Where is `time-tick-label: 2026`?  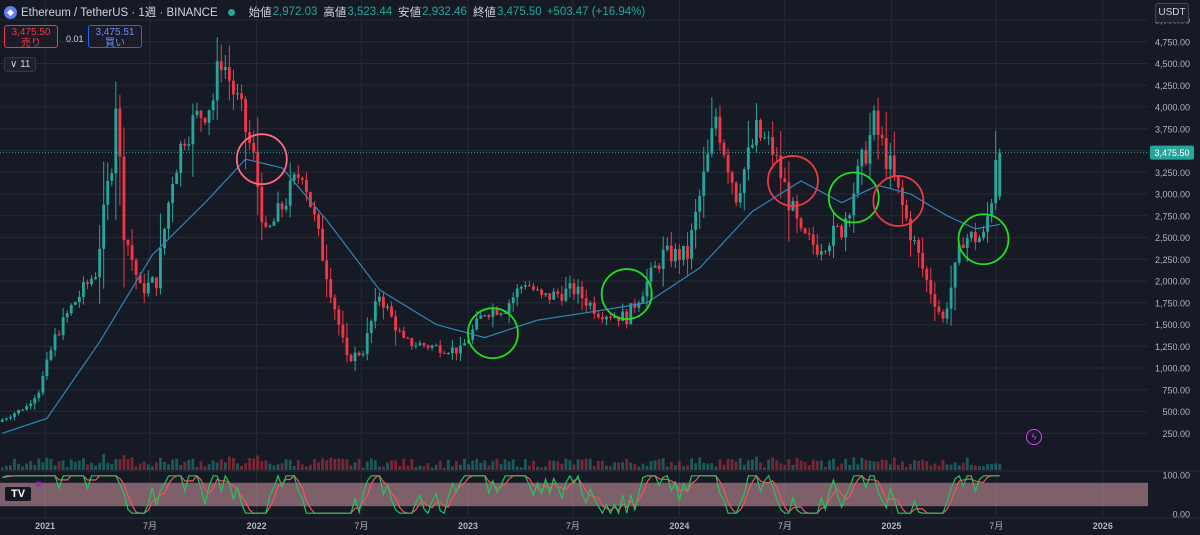
time-tick-label: 2026 is located at coordinates (1103, 526).